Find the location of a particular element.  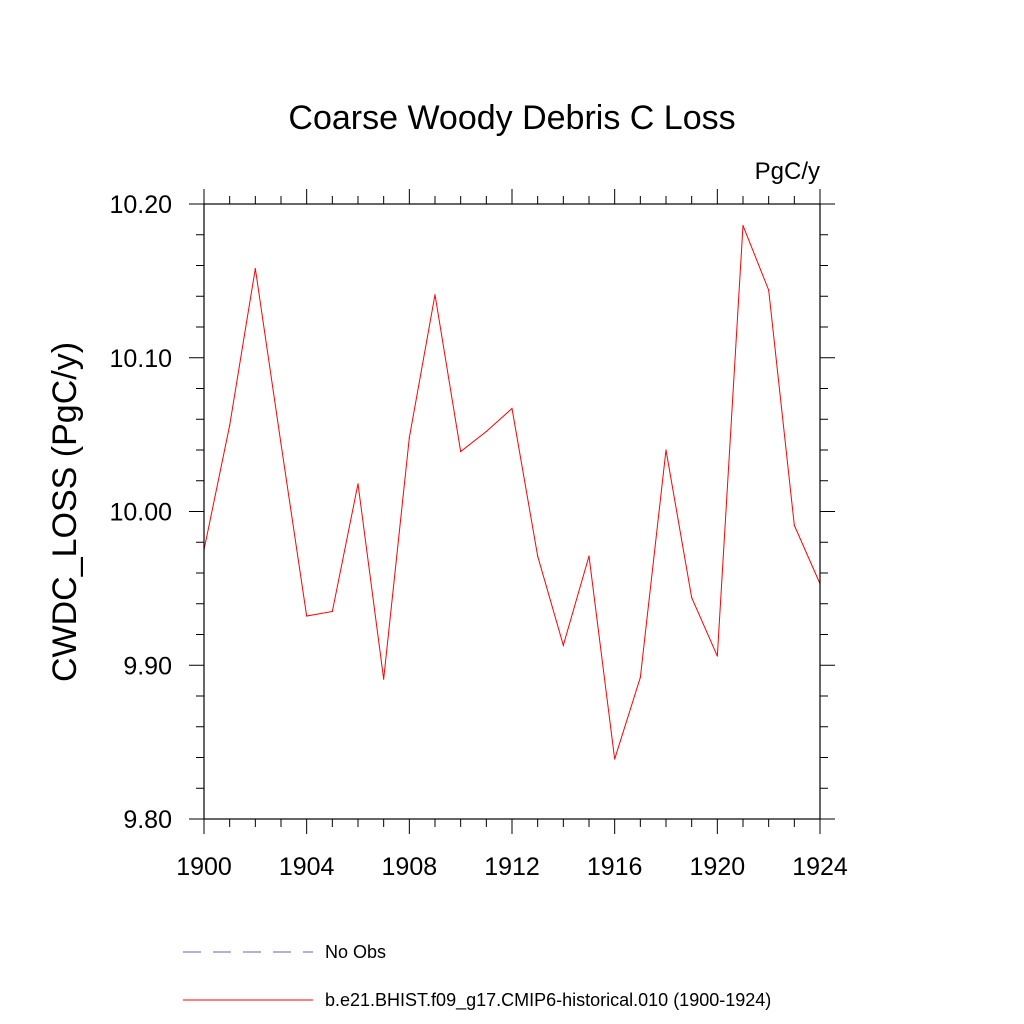

legend-label: No Obs is located at coordinates (356, 952).